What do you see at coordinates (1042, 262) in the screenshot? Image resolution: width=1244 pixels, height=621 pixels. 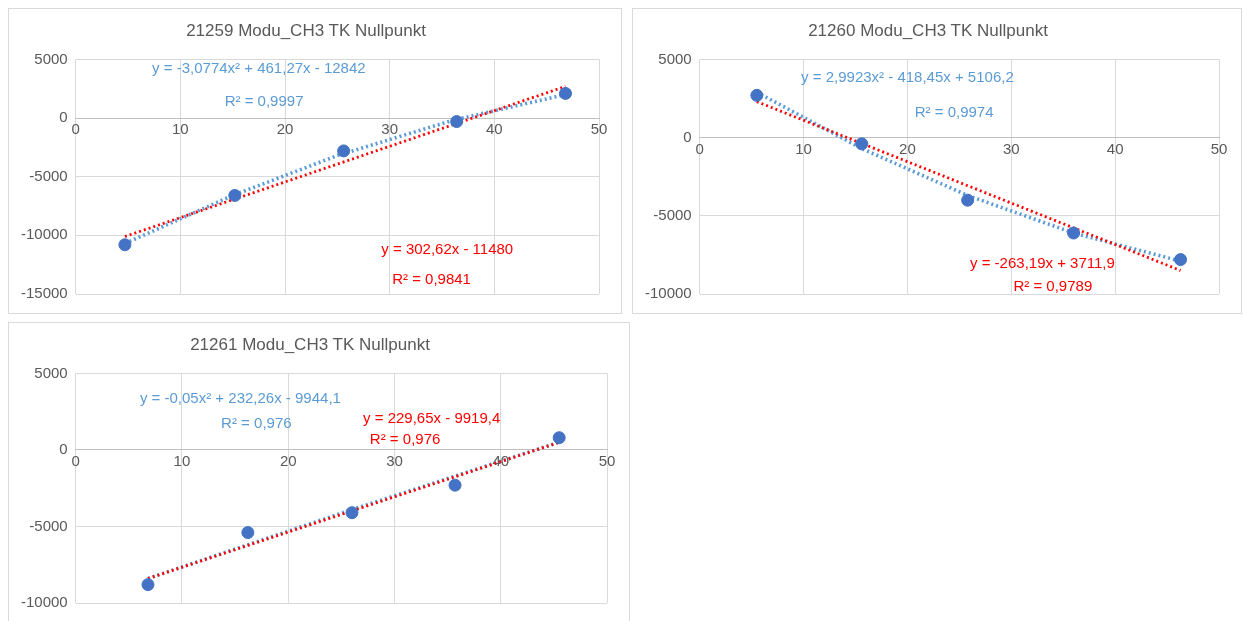 I see `annotation: y = -263,19x + 3711,9` at bounding box center [1042, 262].